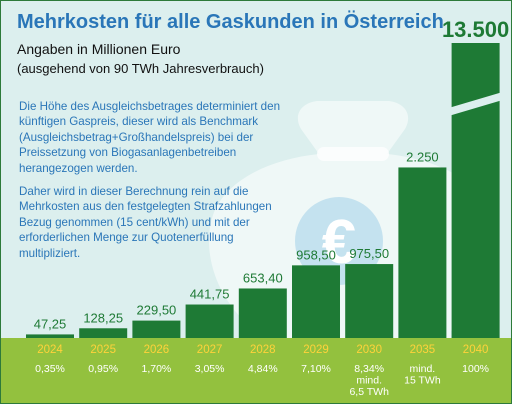  I want to click on value-label-2035: 2.250, so click(422, 156).